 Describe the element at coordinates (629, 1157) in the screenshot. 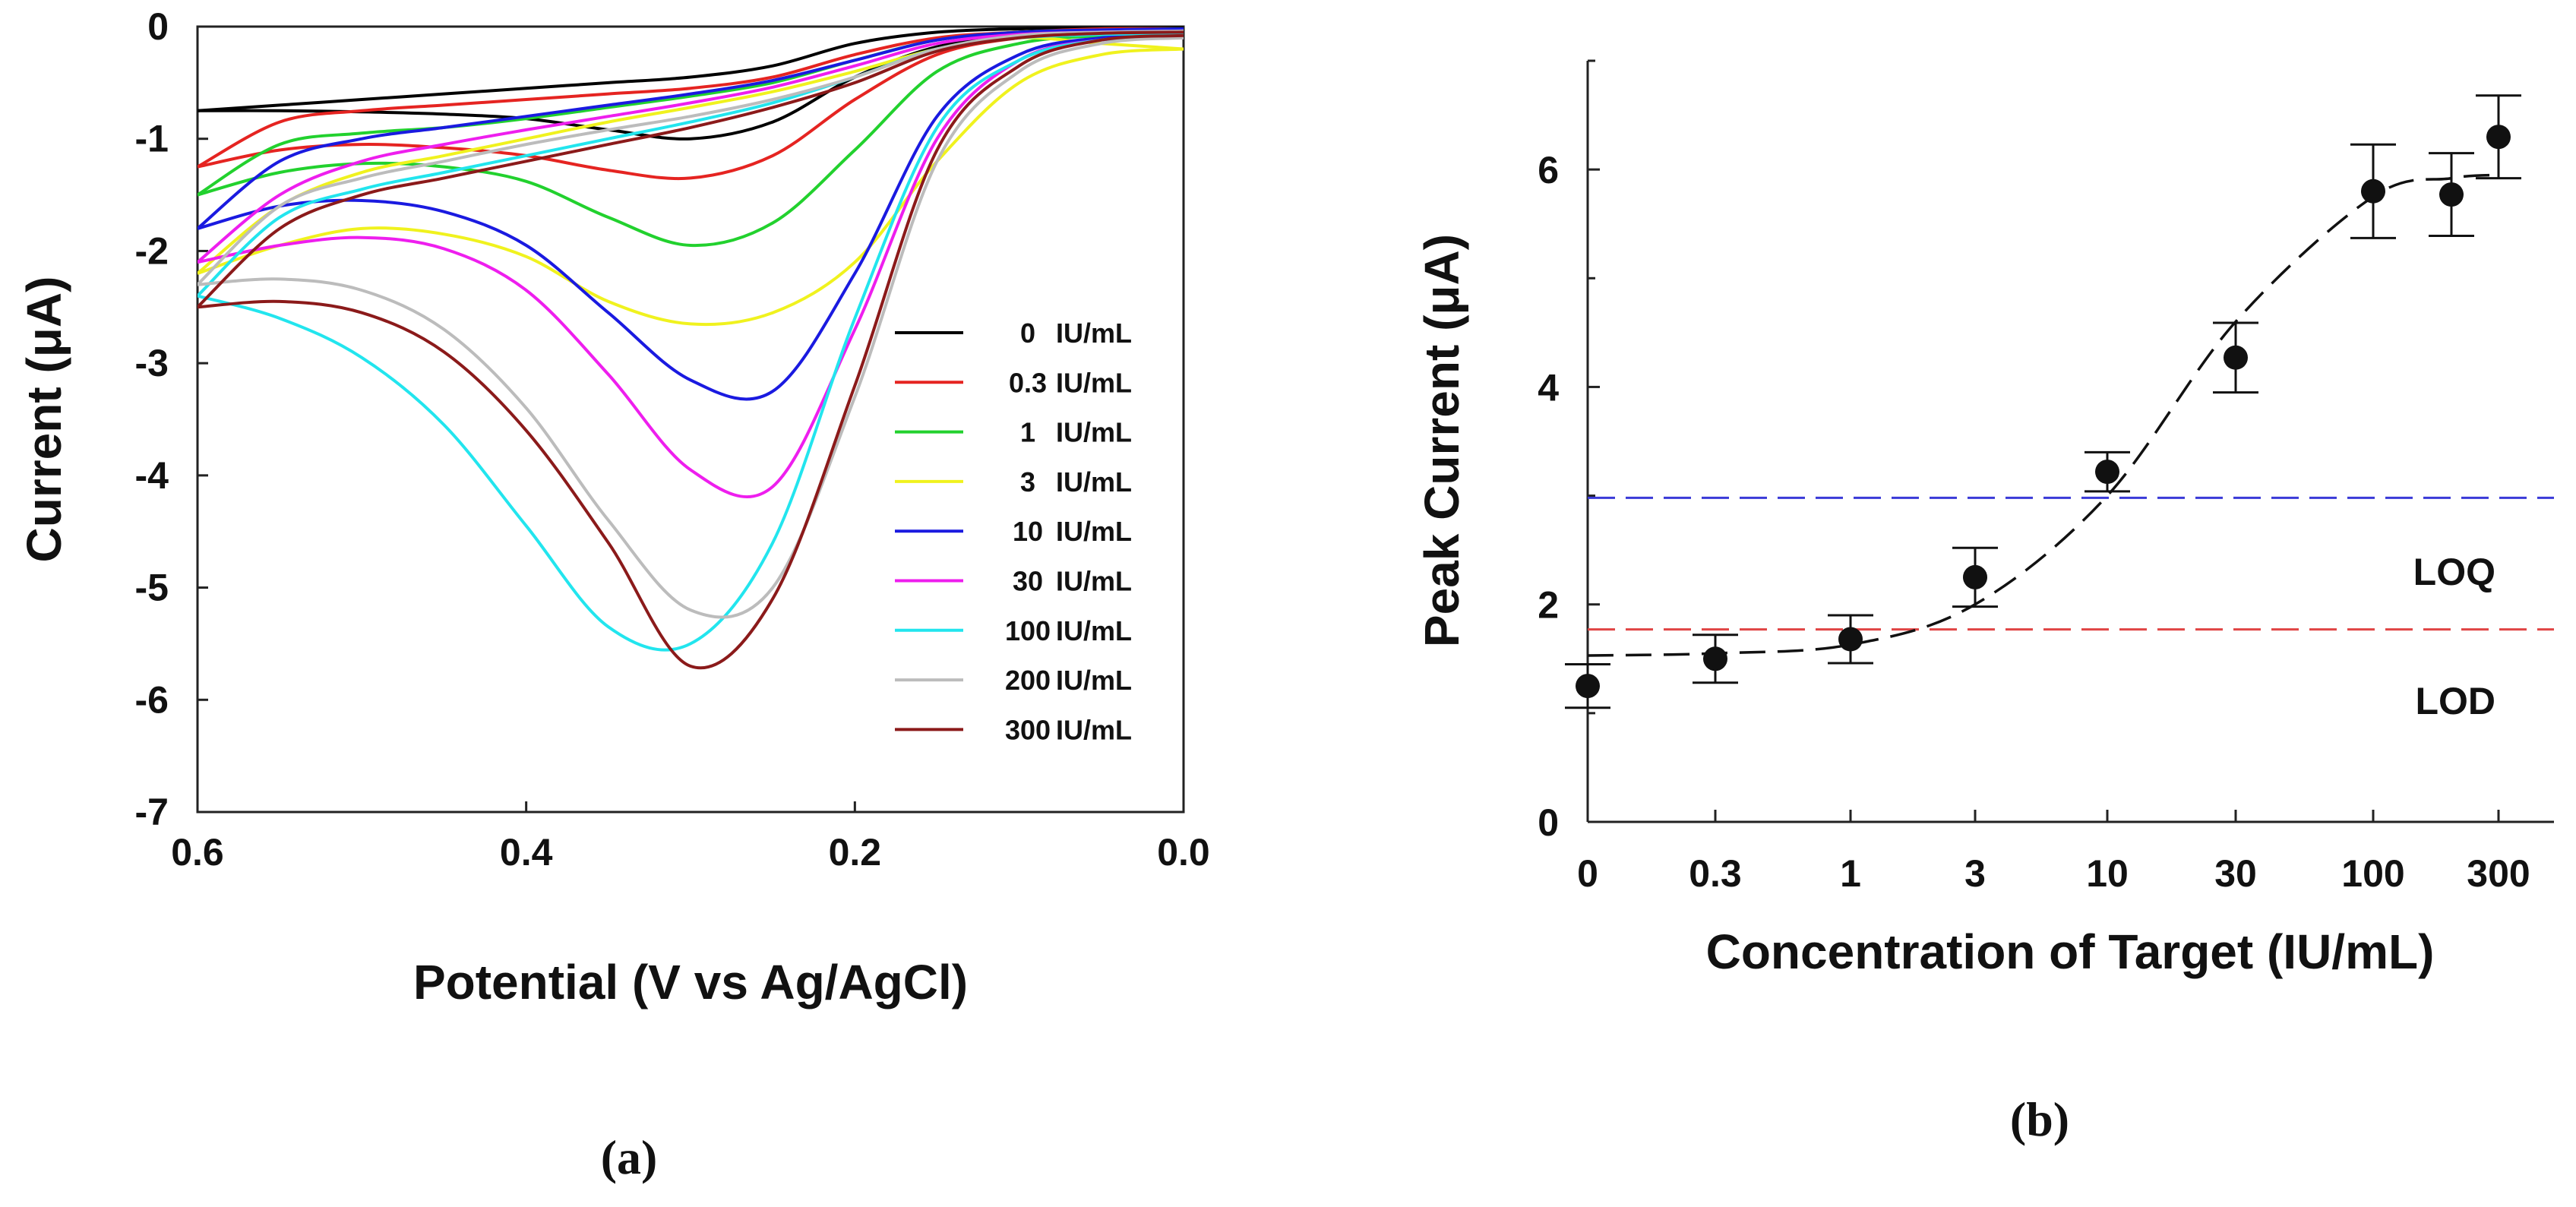

I see `caption-a: (a)` at that location.